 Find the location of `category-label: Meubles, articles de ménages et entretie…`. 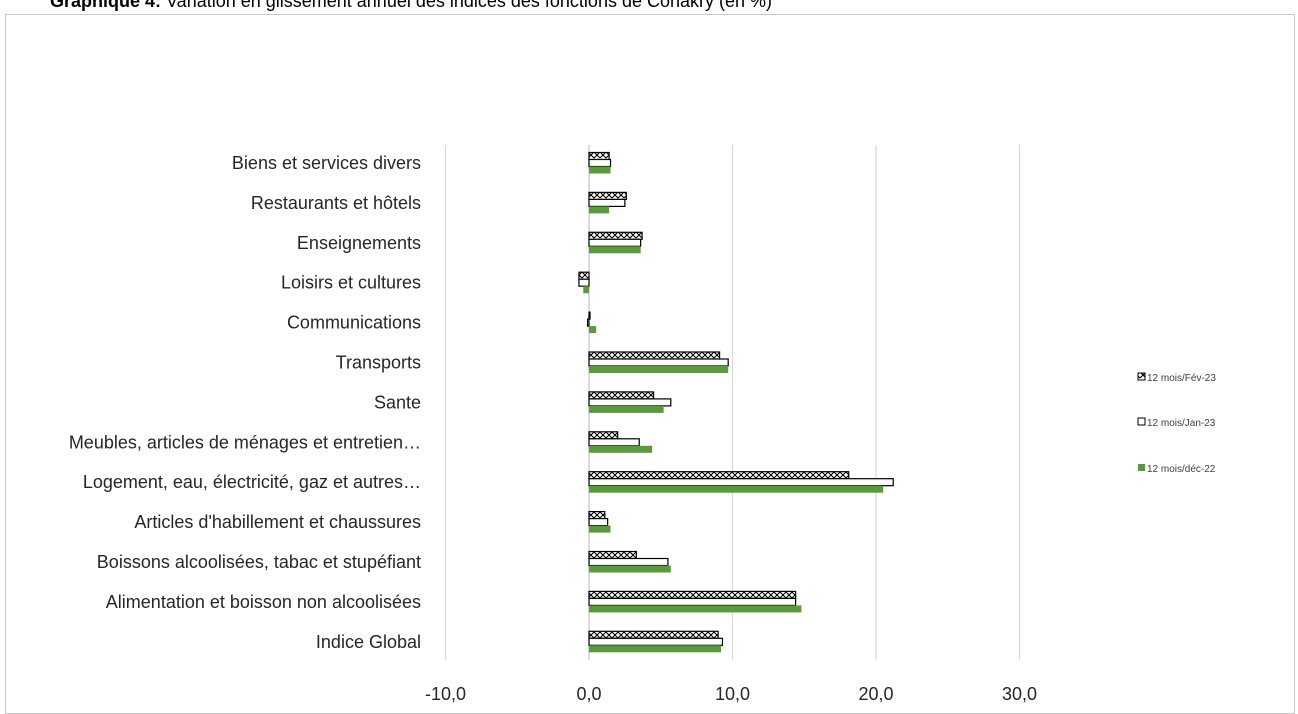

category-label: Meubles, articles de ménages et entretie… is located at coordinates (245, 442).